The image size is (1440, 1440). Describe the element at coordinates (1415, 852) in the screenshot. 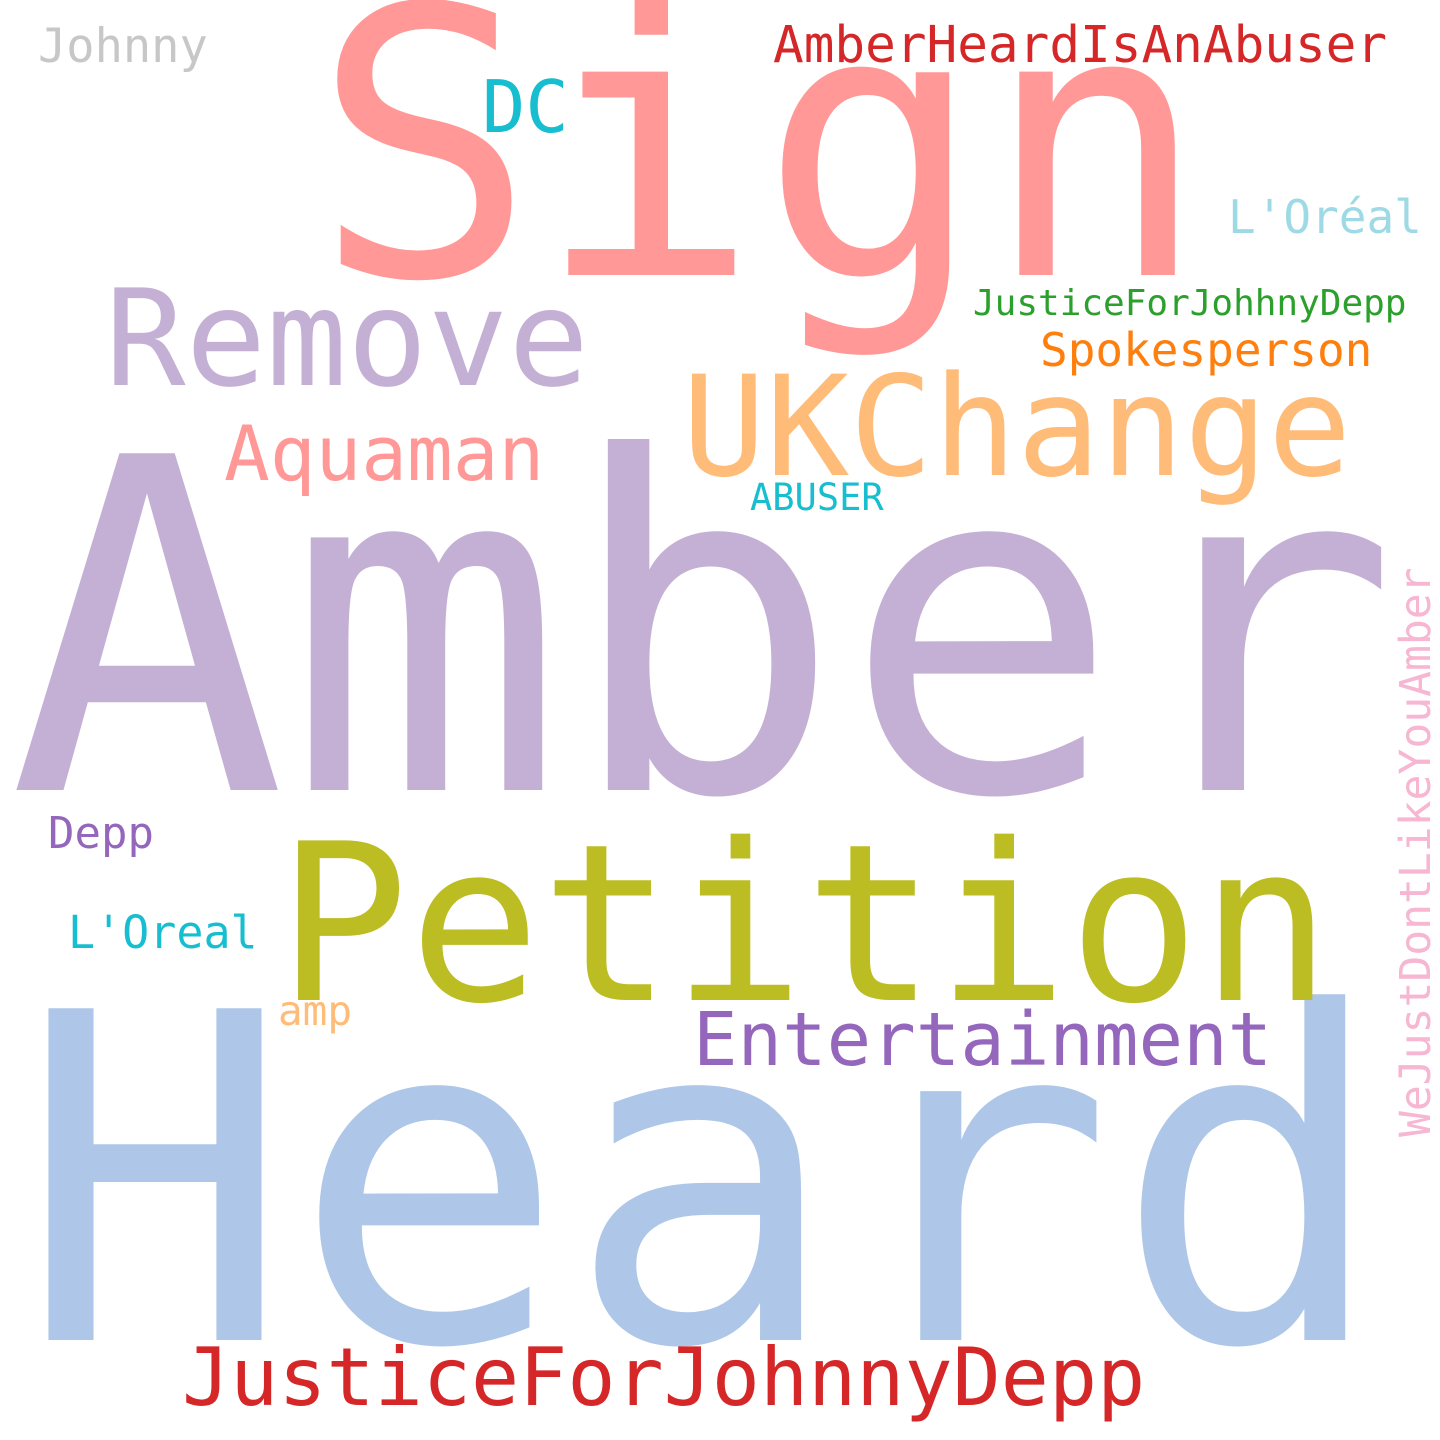

I see `word: WeJustDontLikeYouAmber` at that location.